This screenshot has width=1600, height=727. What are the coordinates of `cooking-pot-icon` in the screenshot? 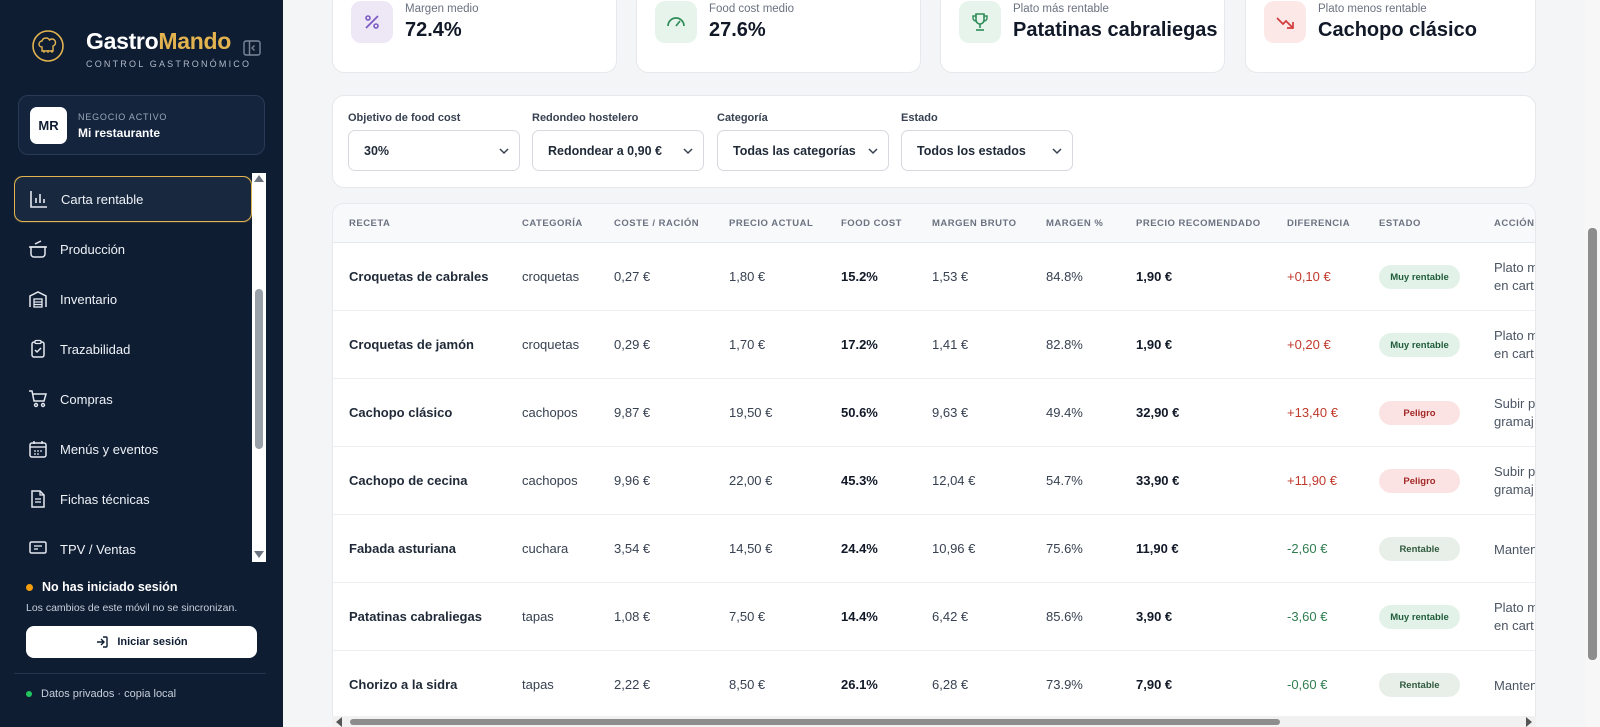 It's located at (38, 249).